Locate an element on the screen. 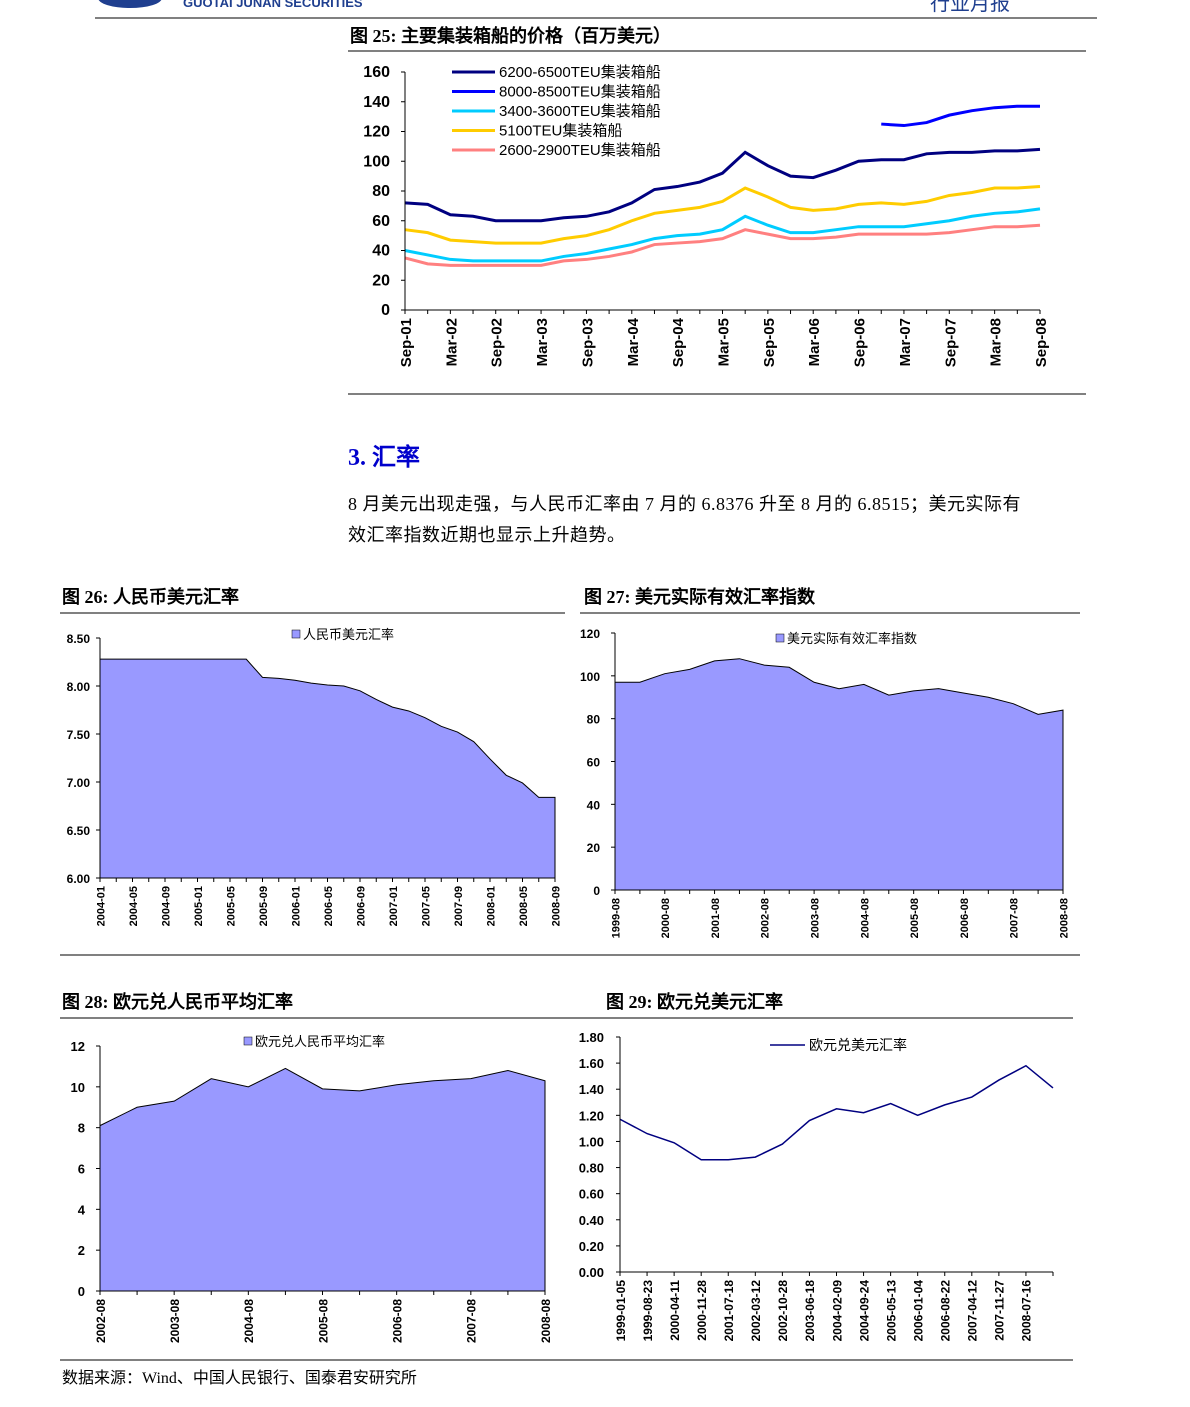 This screenshot has width=1190, height=1407. figure-title: 图 27: 美元实际有效汇率指数 is located at coordinates (700, 596).